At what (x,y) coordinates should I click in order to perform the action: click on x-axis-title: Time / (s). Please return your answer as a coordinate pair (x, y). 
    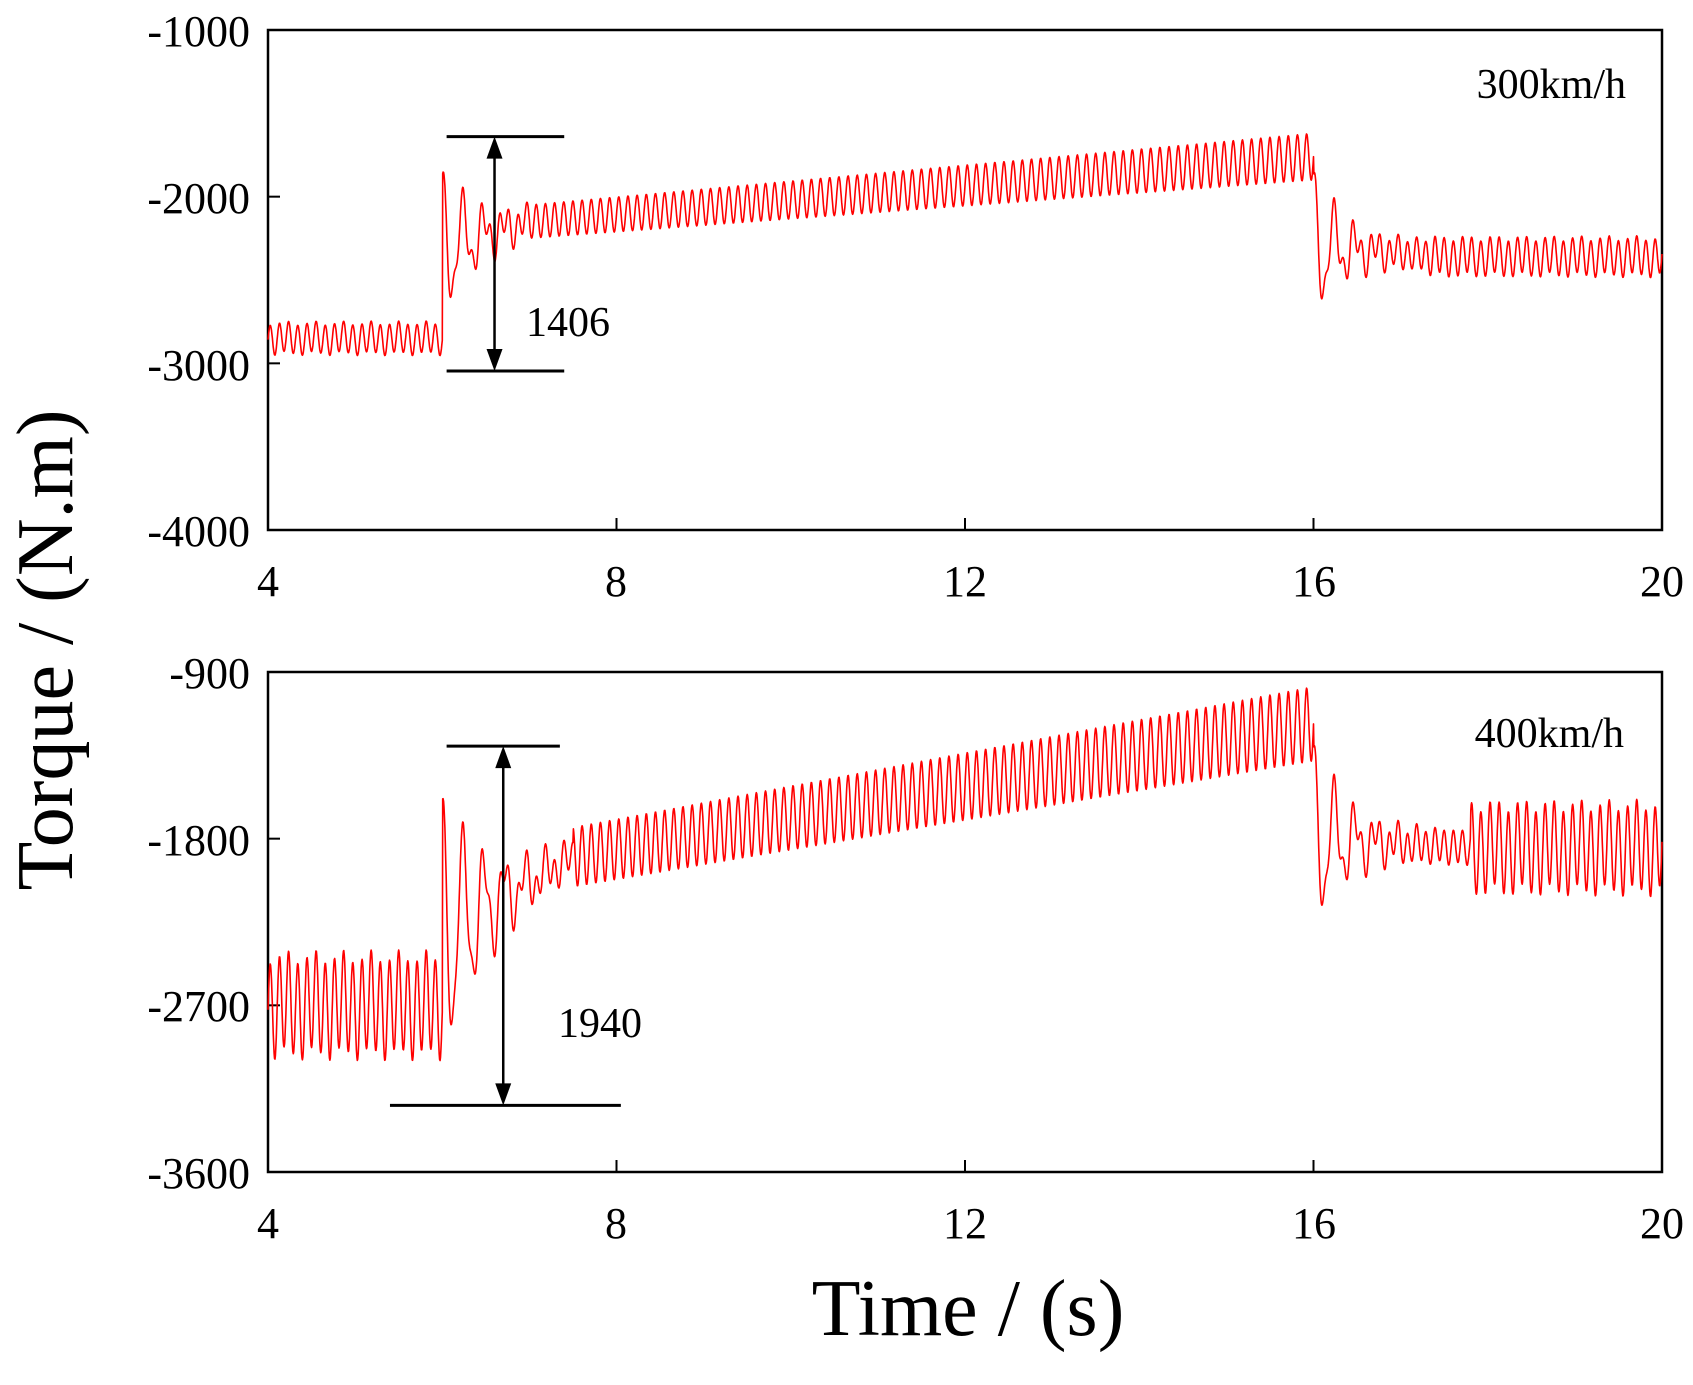
    Looking at the image, I should click on (968, 1309).